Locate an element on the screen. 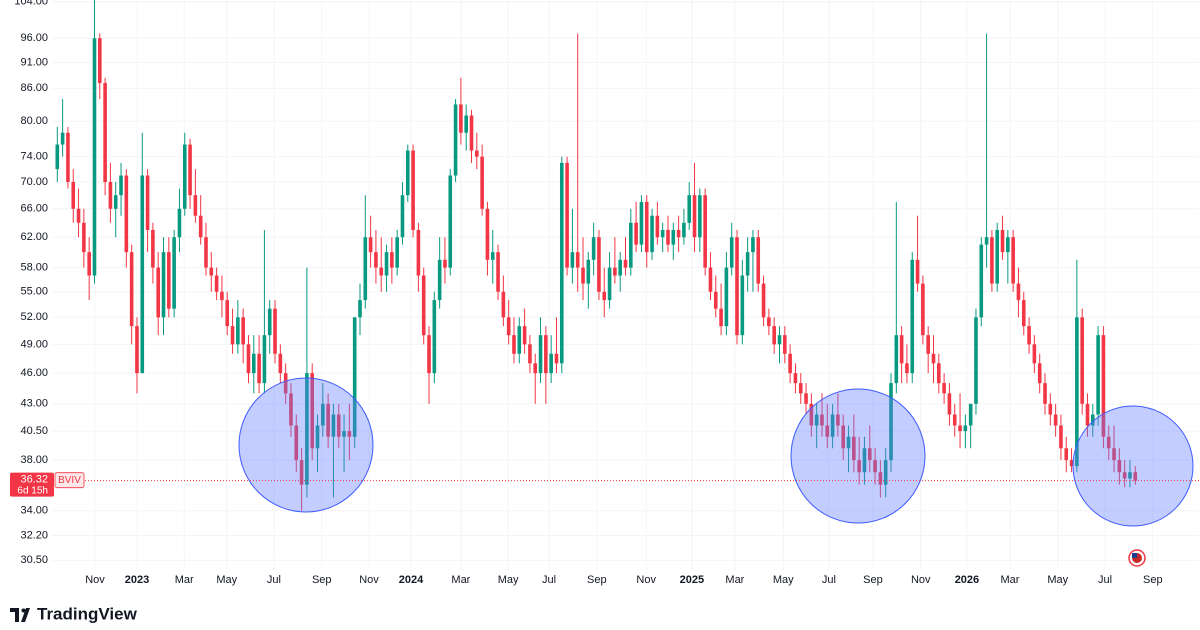 Image resolution: width=1200 pixels, height=630 pixels. x-tick-label: Nov is located at coordinates (369, 580).